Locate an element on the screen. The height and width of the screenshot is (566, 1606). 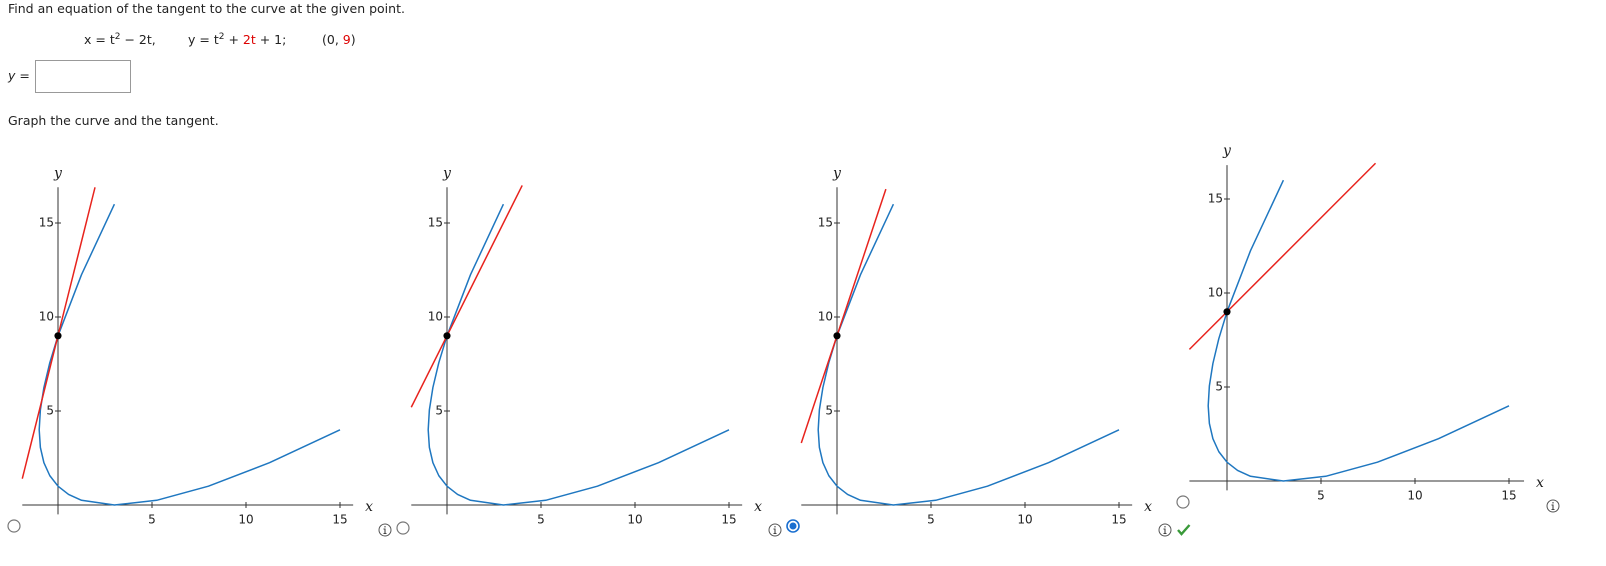
answer-label: y = is located at coordinates (19, 75).